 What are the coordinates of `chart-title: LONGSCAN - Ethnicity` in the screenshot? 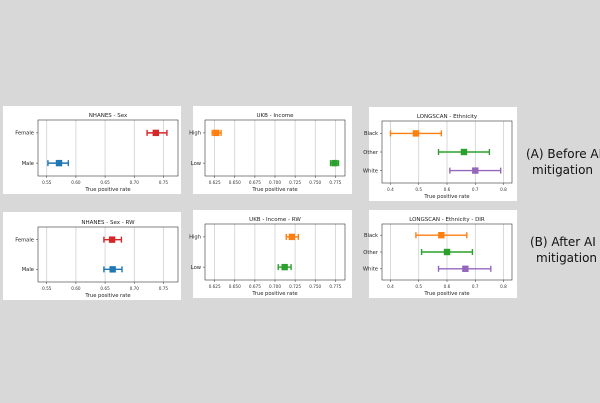 It's located at (447, 117).